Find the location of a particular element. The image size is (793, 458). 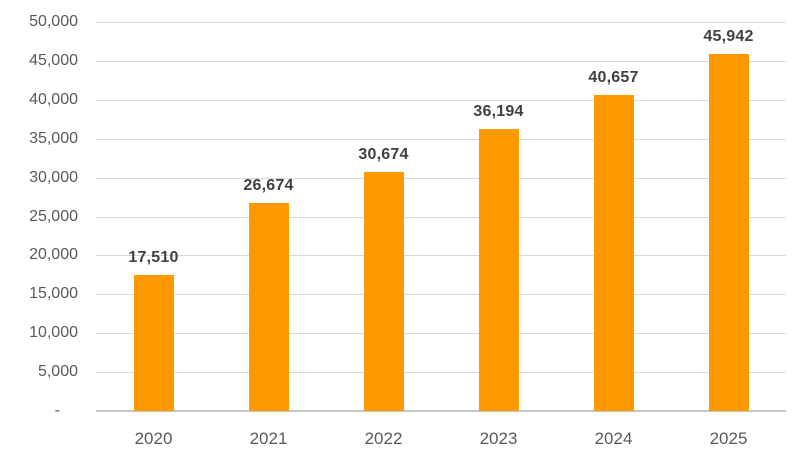

y-tick-label: 25,000 is located at coordinates (53, 216).